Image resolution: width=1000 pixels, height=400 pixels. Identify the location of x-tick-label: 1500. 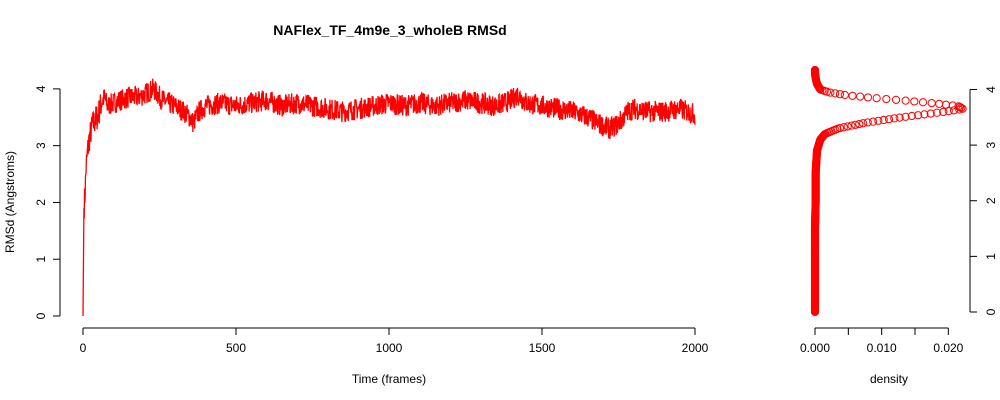
(542, 348).